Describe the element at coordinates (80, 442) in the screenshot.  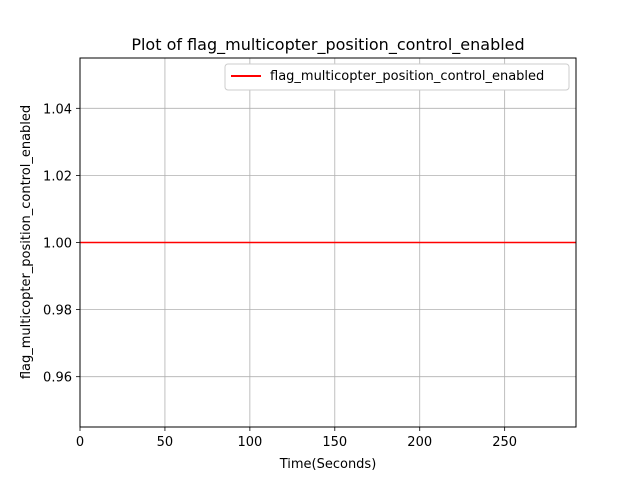
I see `x-tick-label: 0` at that location.